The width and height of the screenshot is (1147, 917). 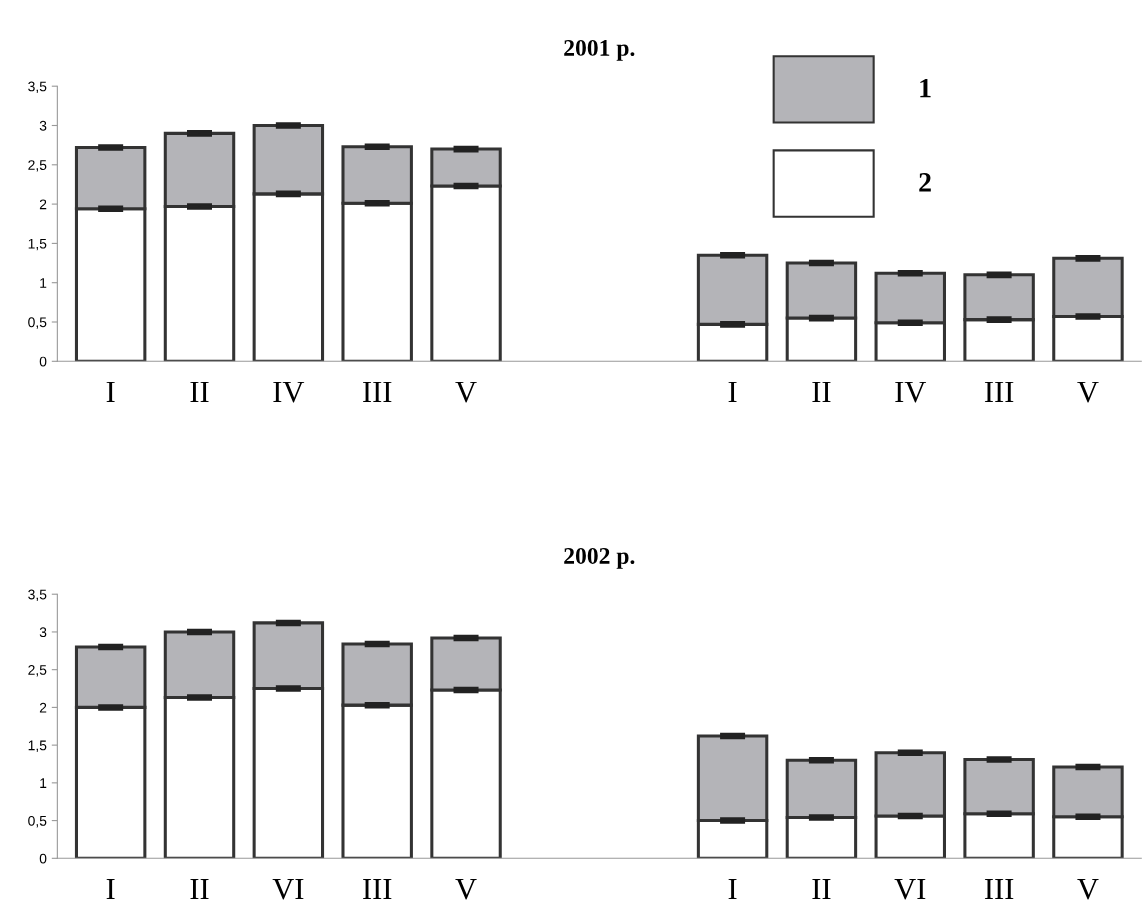 What do you see at coordinates (599, 50) in the screenshot?
I see `chart-title: 2001 р.` at bounding box center [599, 50].